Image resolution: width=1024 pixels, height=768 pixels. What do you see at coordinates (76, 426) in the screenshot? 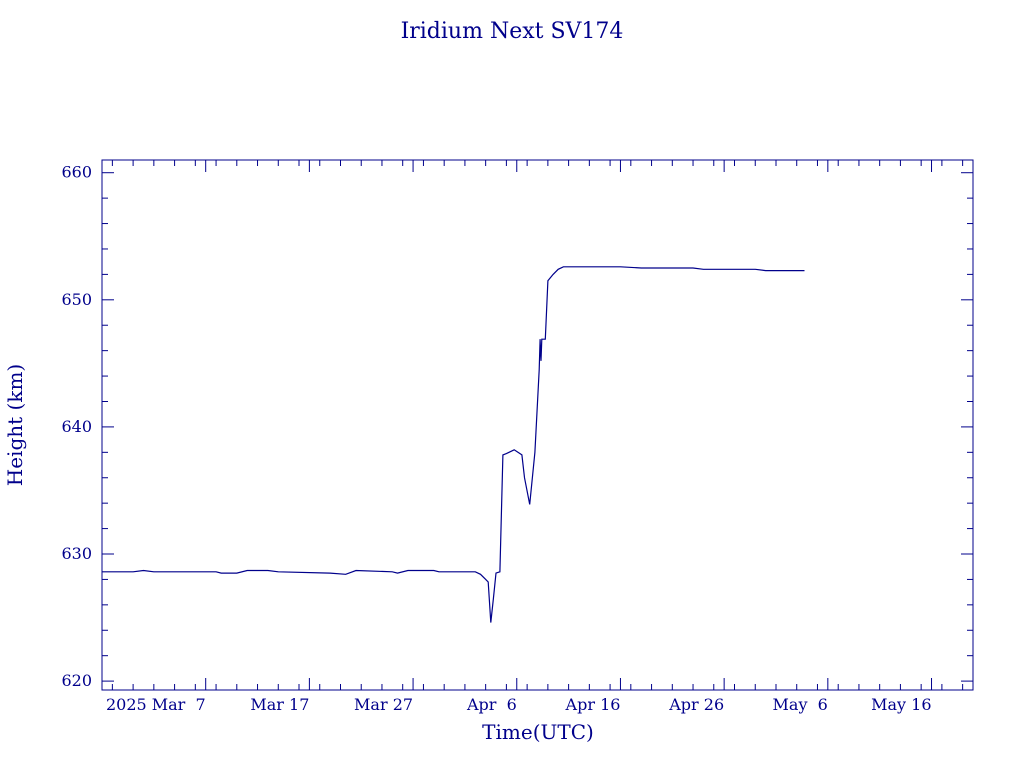
I see `y-tick-label: 640` at bounding box center [76, 426].